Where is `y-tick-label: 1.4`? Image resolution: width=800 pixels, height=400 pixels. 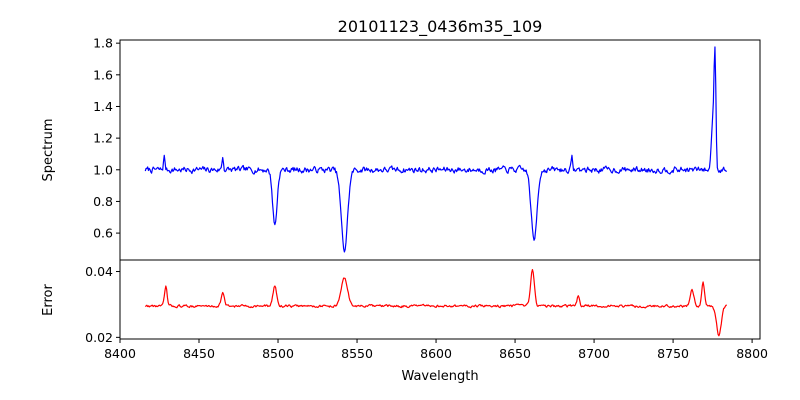
y-tick-label: 1.4 is located at coordinates (103, 106).